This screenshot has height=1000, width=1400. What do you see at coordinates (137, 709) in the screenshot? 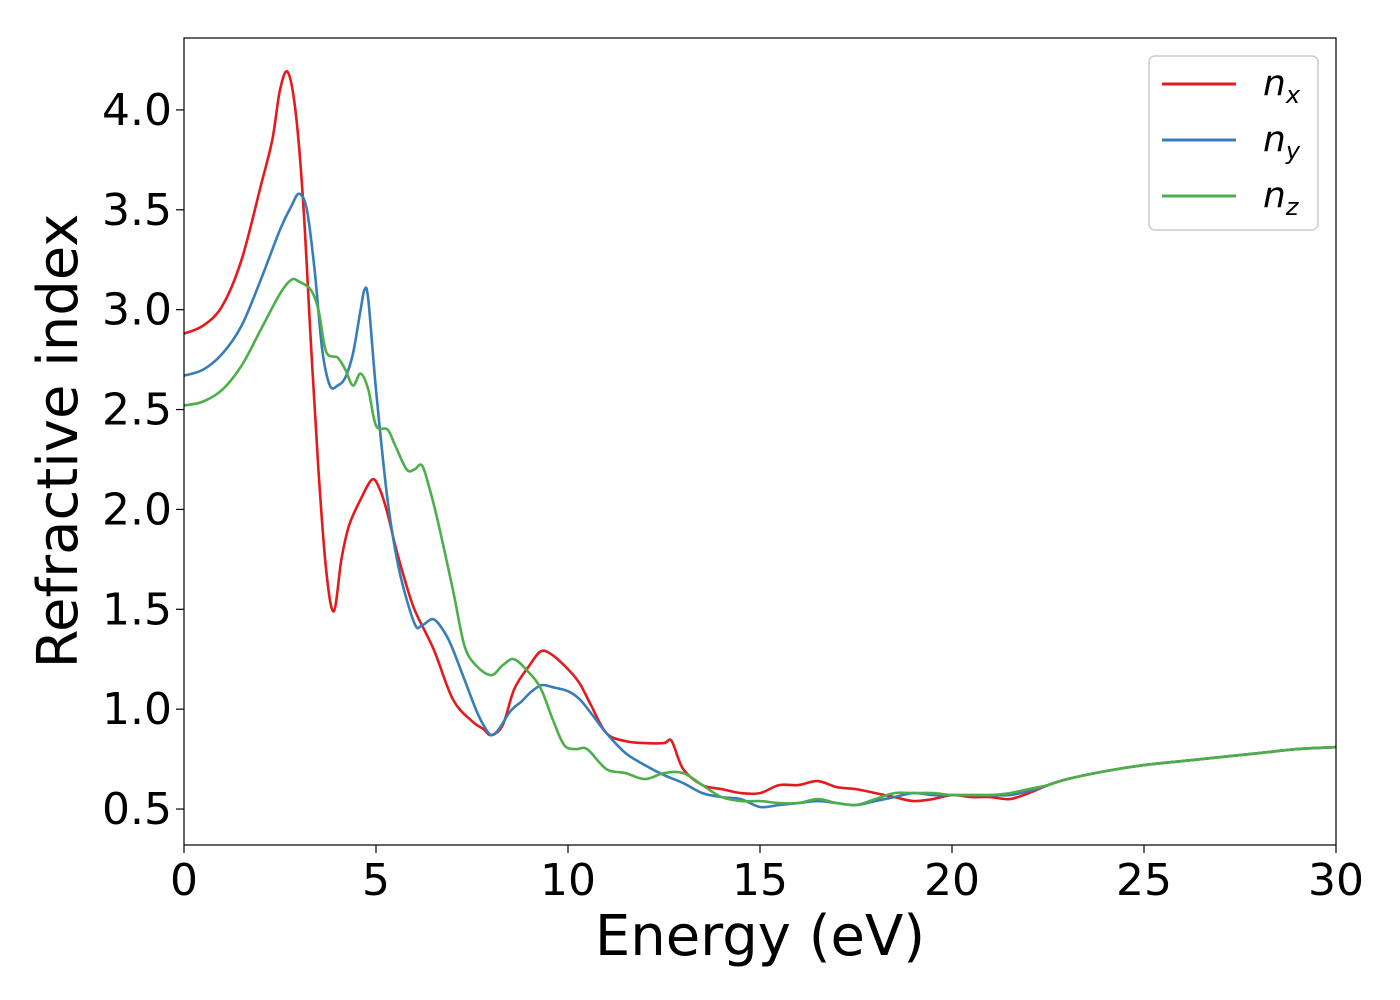
I see `y-tick-label: 1.0` at bounding box center [137, 709].